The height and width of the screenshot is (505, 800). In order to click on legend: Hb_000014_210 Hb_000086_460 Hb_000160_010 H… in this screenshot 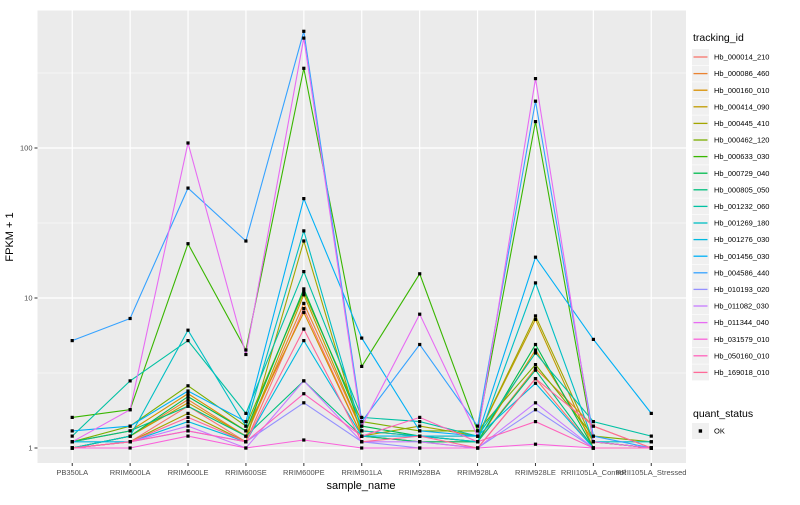, I will do `click(730, 244)`.